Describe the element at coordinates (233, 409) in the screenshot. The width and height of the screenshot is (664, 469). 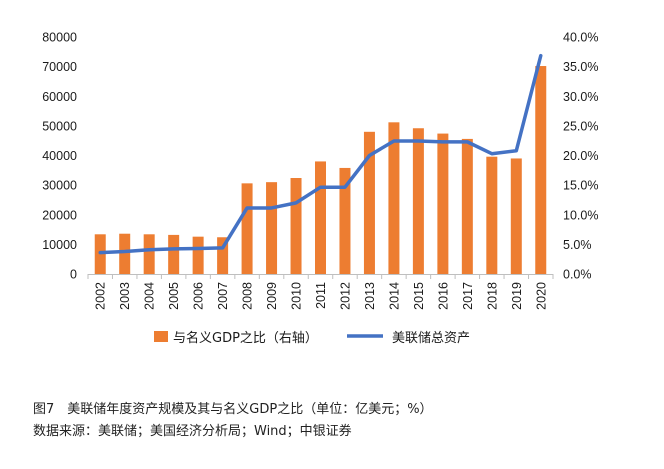
I see `figure-caption: 图7 美联储年度资产规模及其与名义GDP之比（单位：亿美元；%）` at that location.